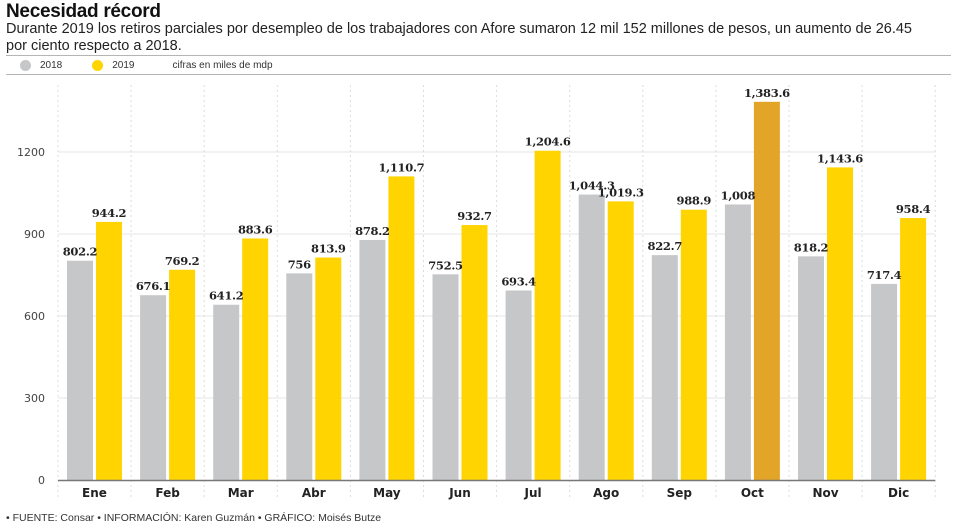 The width and height of the screenshot is (958, 531). Describe the element at coordinates (694, 201) in the screenshot. I see `data-label-2019-Sep: 988.9` at that location.